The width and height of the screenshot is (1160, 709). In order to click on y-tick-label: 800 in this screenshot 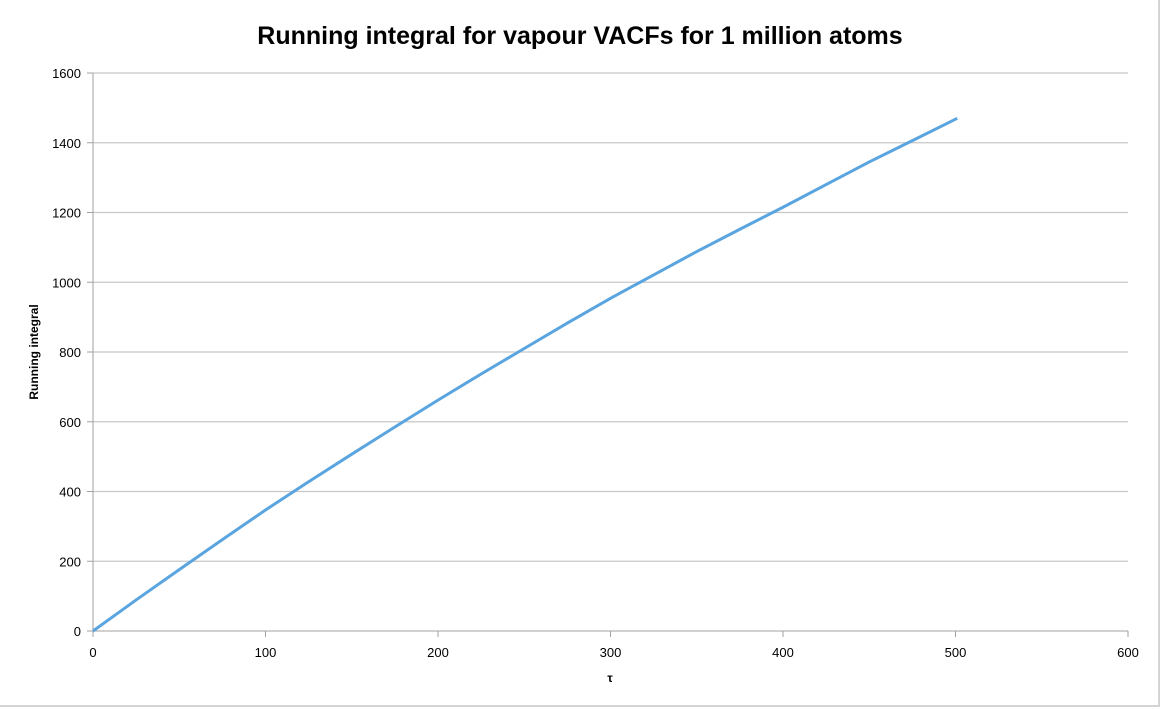, I will do `click(70, 352)`.